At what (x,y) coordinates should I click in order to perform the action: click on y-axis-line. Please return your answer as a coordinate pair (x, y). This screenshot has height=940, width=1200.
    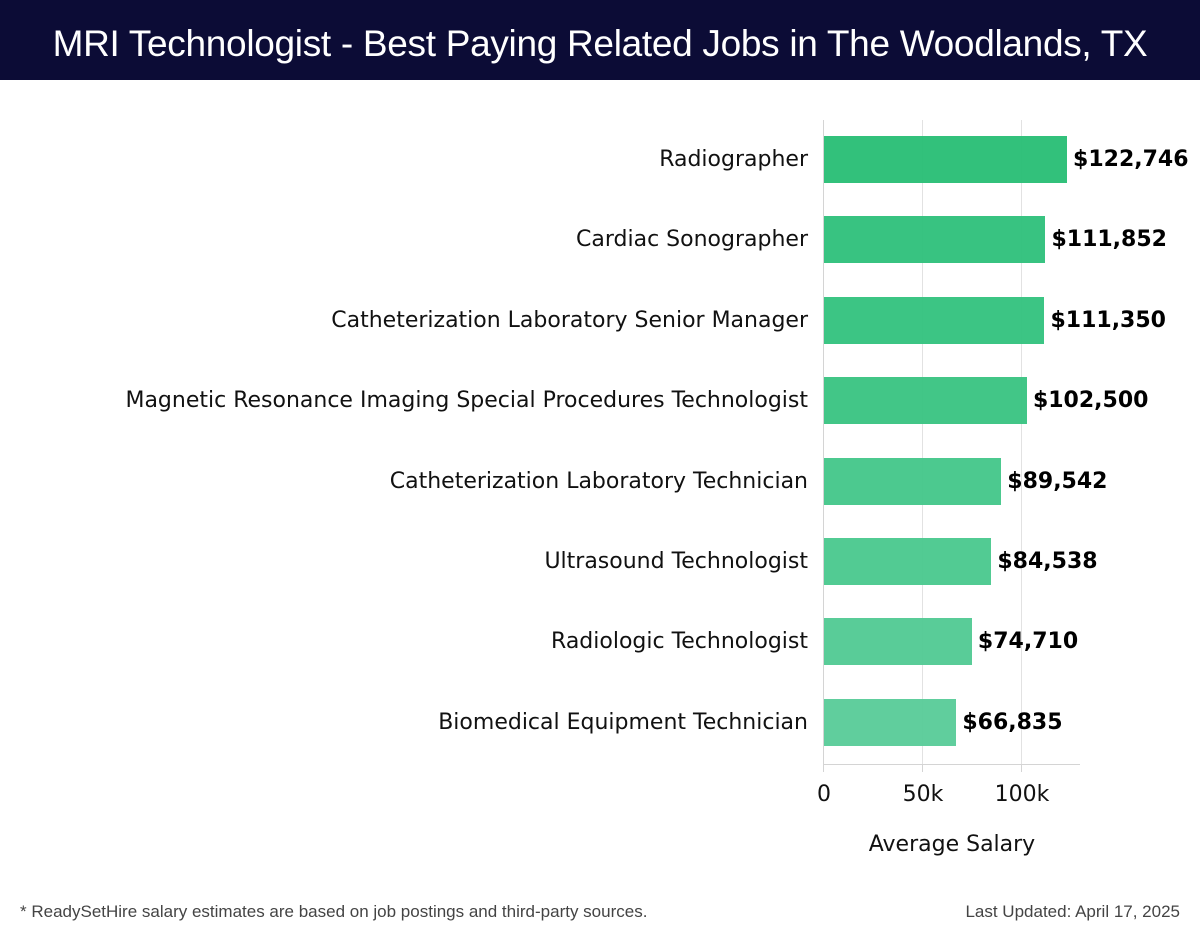
    Looking at the image, I should click on (823, 442).